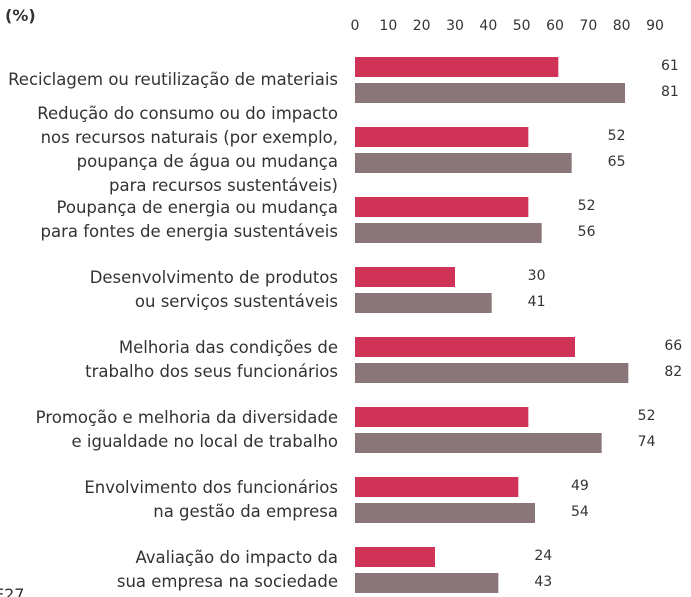 The width and height of the screenshot is (691, 597). What do you see at coordinates (20, 15) in the screenshot?
I see `unit-label: (%)` at bounding box center [20, 15].